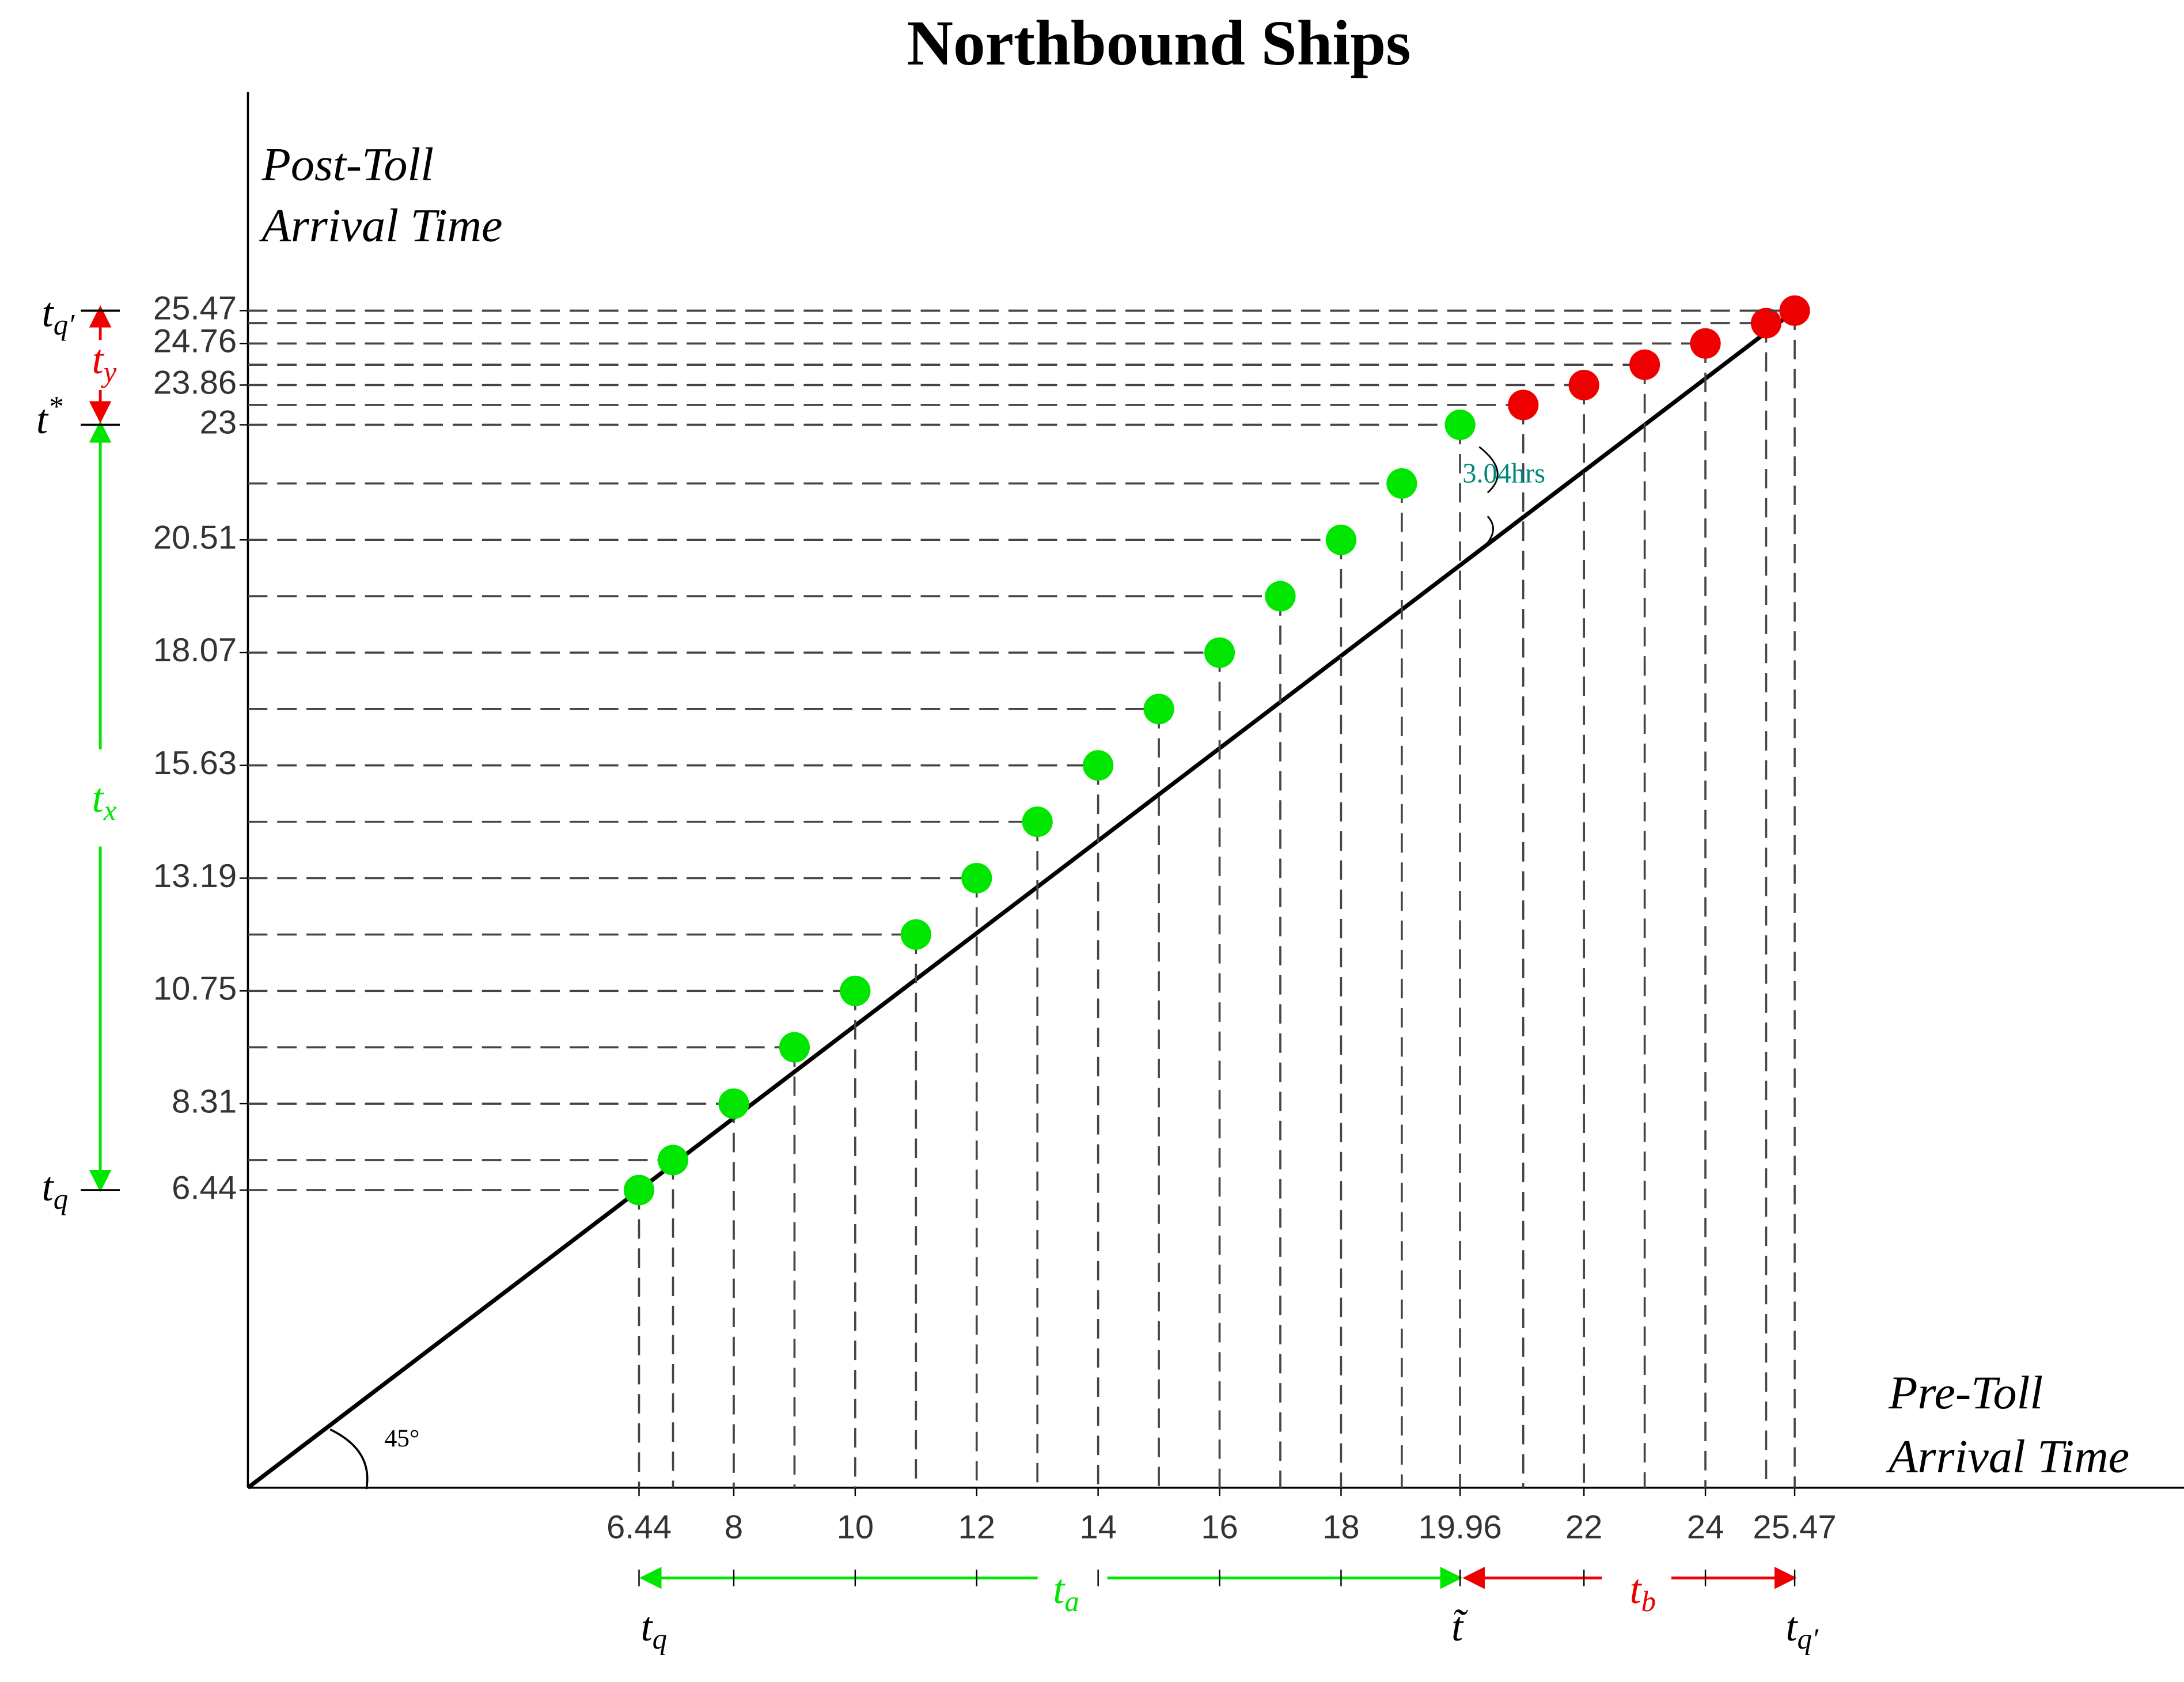  What do you see at coordinates (204, 1188) in the screenshot?
I see `y-tick-label: 6.44` at bounding box center [204, 1188].